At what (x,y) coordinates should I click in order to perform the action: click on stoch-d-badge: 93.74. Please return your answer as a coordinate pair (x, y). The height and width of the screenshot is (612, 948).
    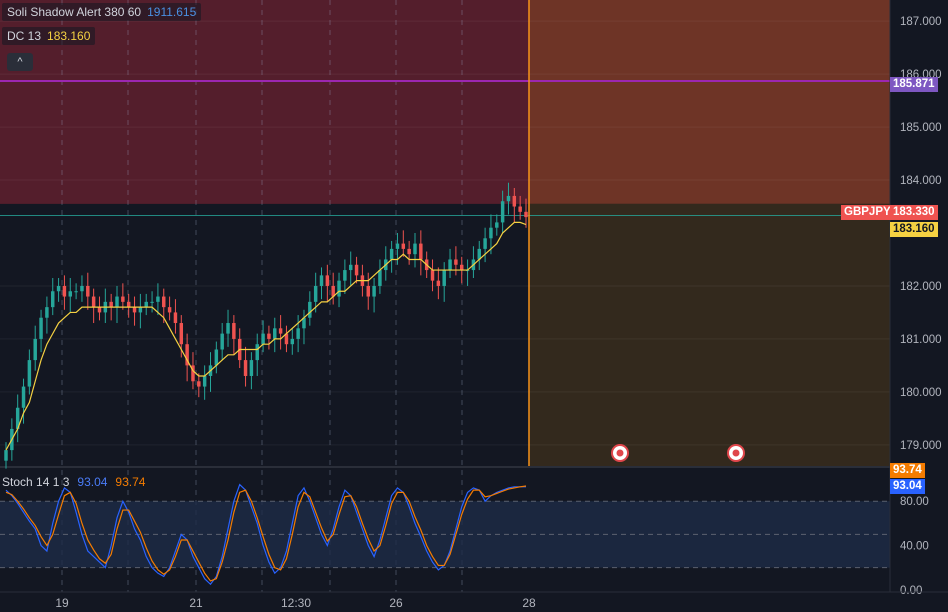
    Looking at the image, I should click on (907, 470).